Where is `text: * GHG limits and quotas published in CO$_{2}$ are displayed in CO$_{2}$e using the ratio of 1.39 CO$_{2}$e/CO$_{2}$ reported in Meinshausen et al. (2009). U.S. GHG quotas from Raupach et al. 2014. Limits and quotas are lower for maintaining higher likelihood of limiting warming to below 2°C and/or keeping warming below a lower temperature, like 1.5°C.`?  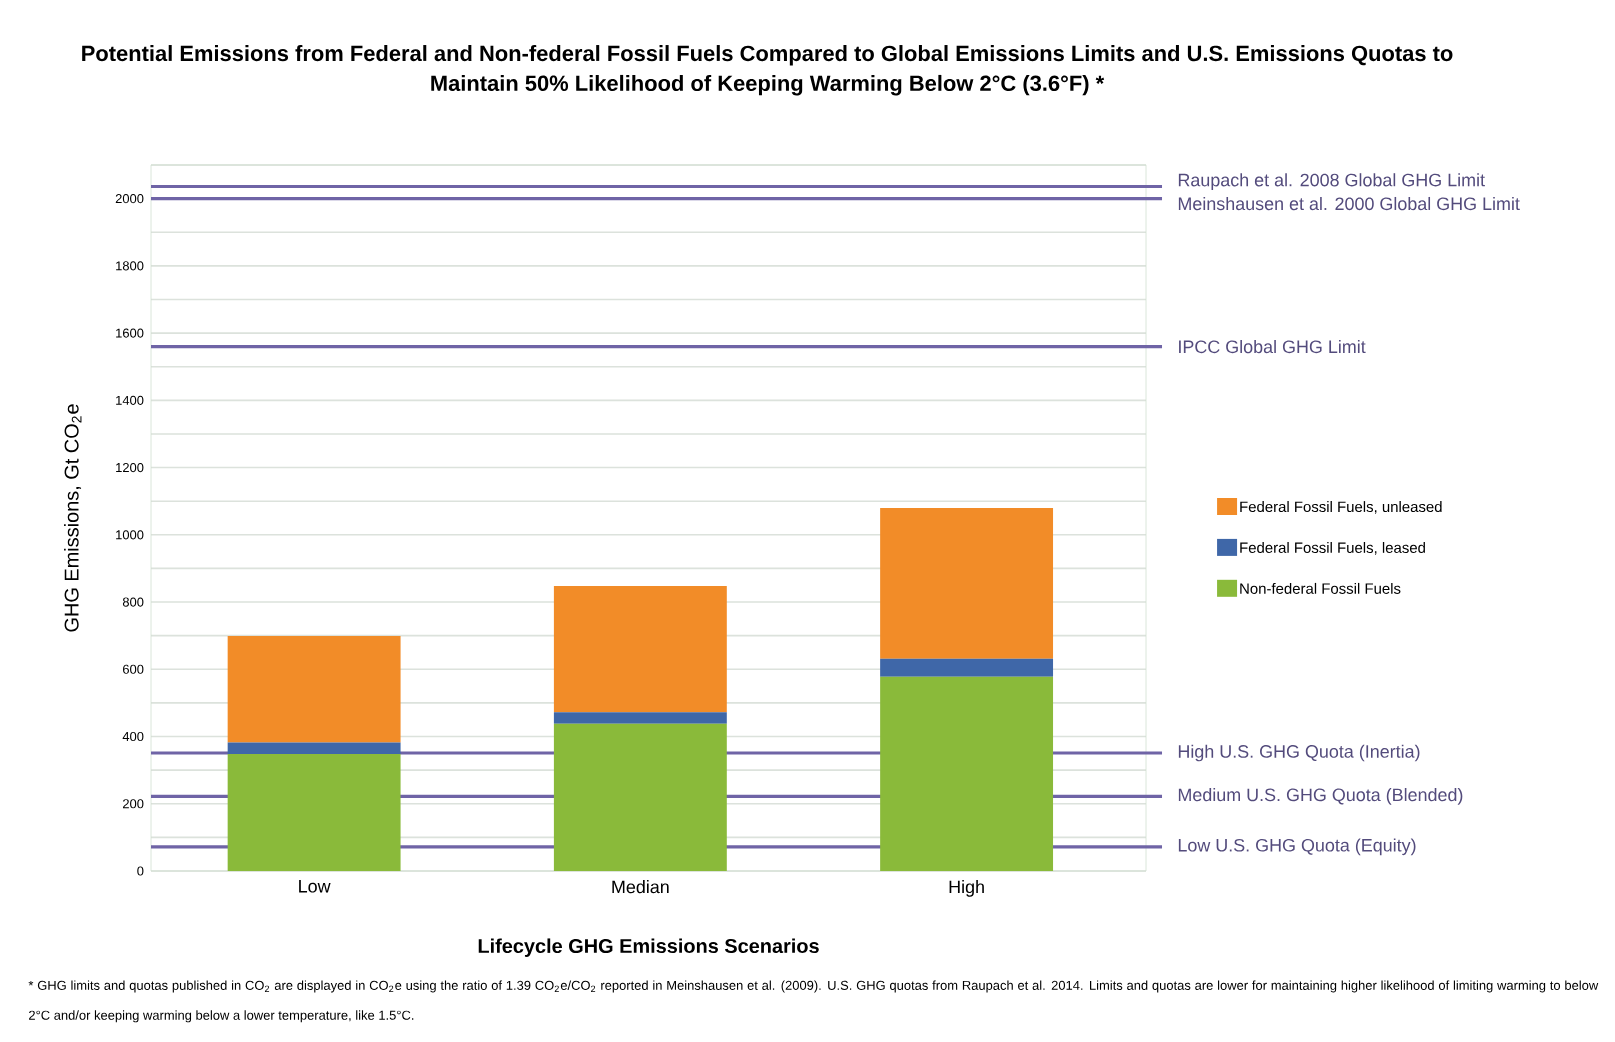 text: * GHG limits and quotas published in CO$_{2}$ are displayed in CO$_{2}$e using the ratio of 1.39 CO$_{2}$e/CO$_{2}$ reported in Meinshausen et al. (2009). U.S. GHG quotas from Raupach et al. 2014. Limits and quotas are lower for maintaining higher likelihood of limiting warming to below 2°C and/or keeping warming below a lower temperature, like 1.5°C. is located at coordinates (813, 1001).